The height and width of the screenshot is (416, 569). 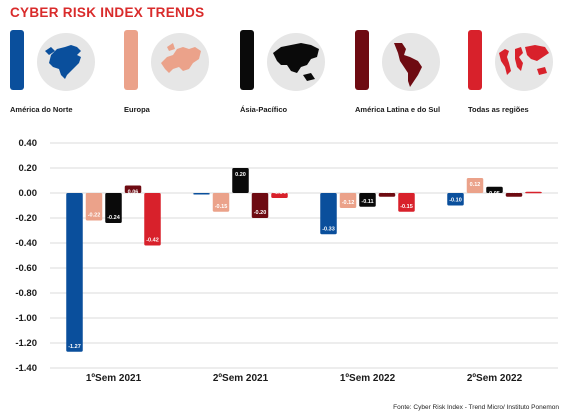 What do you see at coordinates (66, 62) in the screenshot?
I see `north-america-map-icon` at bounding box center [66, 62].